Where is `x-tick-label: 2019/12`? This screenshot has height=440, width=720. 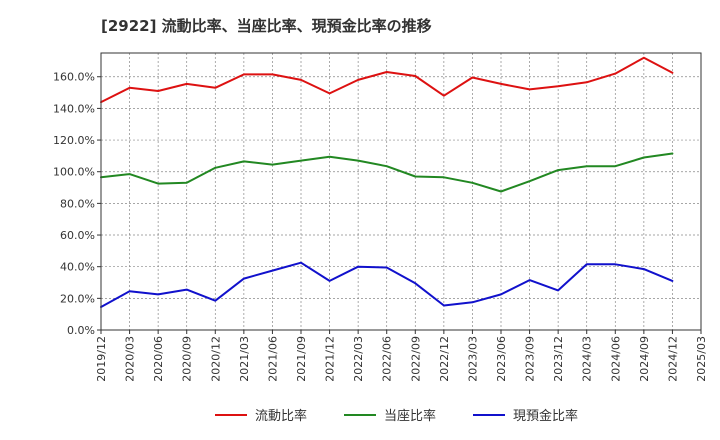
x-tick-label: 2019/12 is located at coordinates (101, 359).